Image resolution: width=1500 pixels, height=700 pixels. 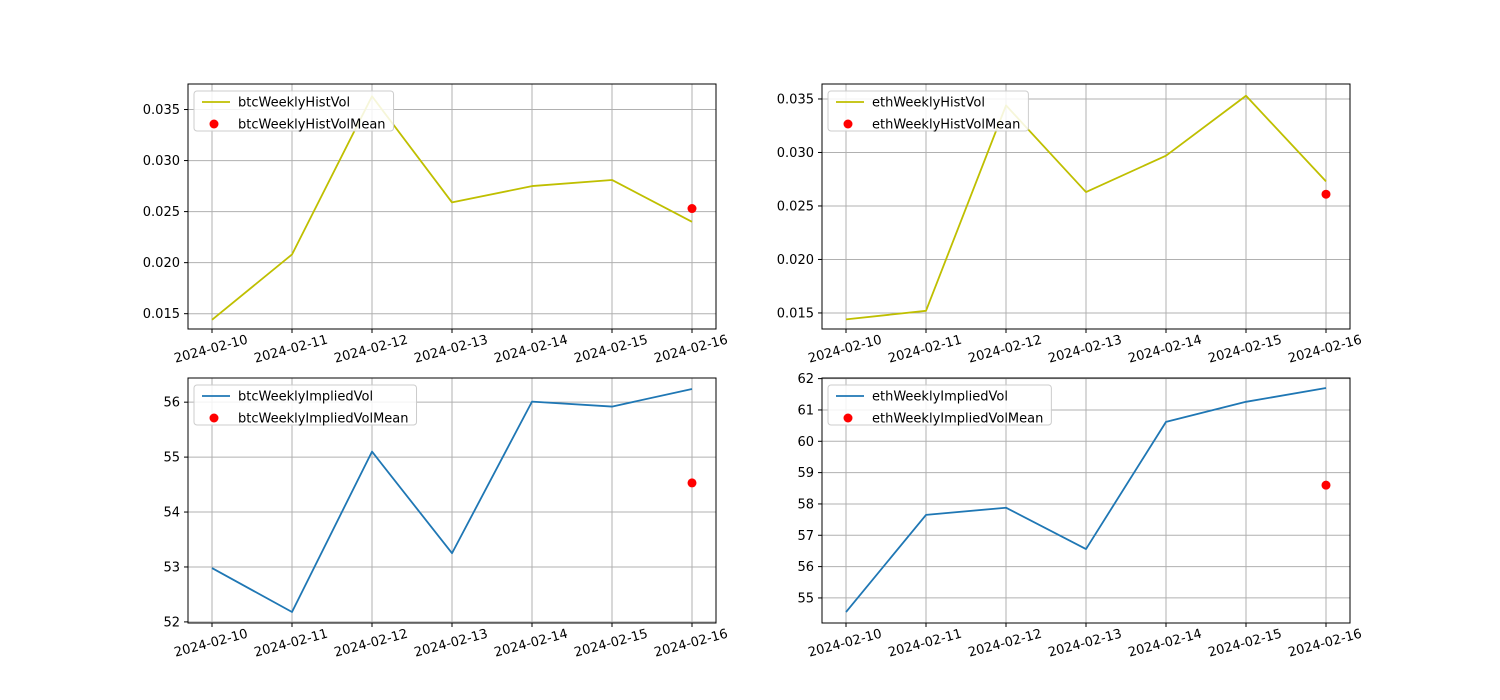 I want to click on eth-implied-vol-xtick-label: 2024-02-10, so click(x=845, y=644).